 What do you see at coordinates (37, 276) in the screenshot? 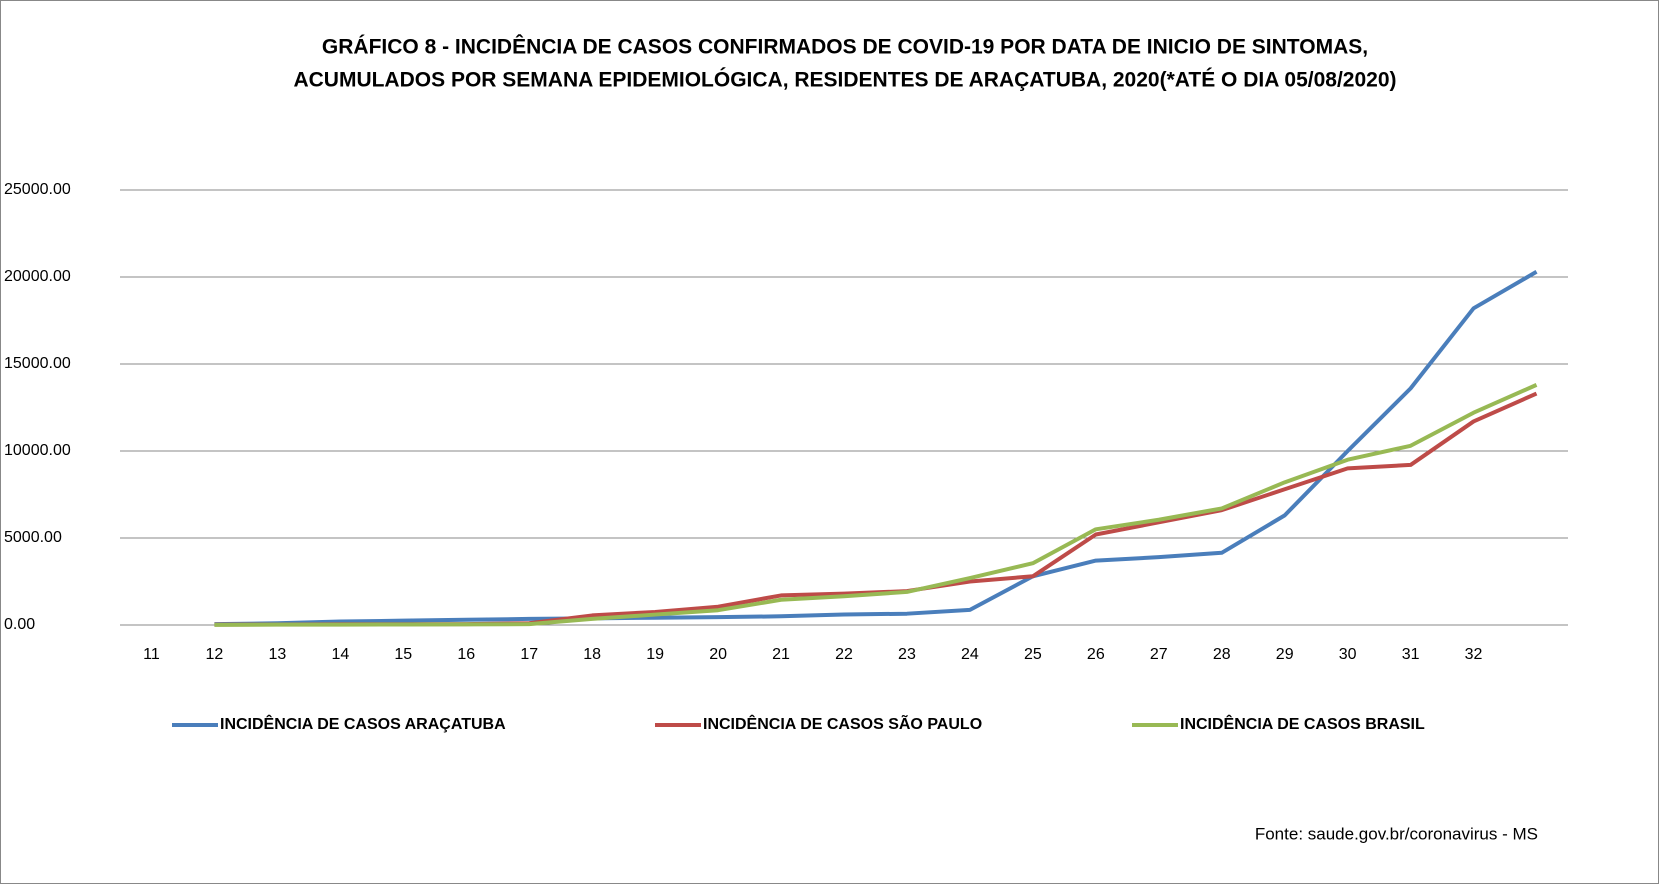
I see `y-tick-label: 20000.00` at bounding box center [37, 276].